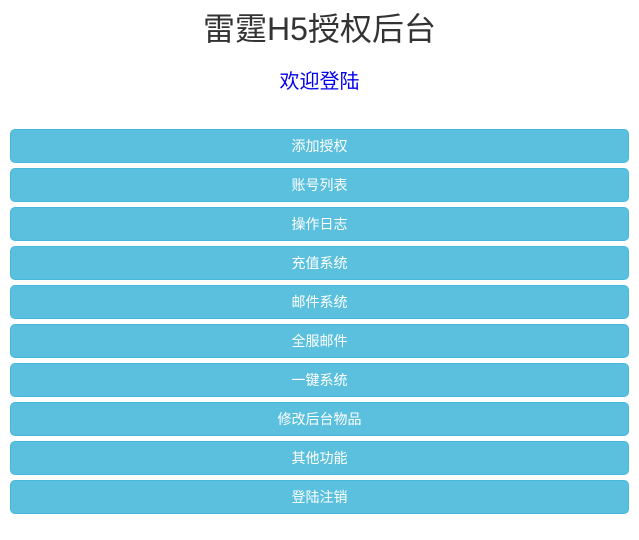 Image resolution: width=639 pixels, height=540 pixels. Describe the element at coordinates (319, 341) in the screenshot. I see `menu-button-all-server-mail: 全服邮件` at that location.